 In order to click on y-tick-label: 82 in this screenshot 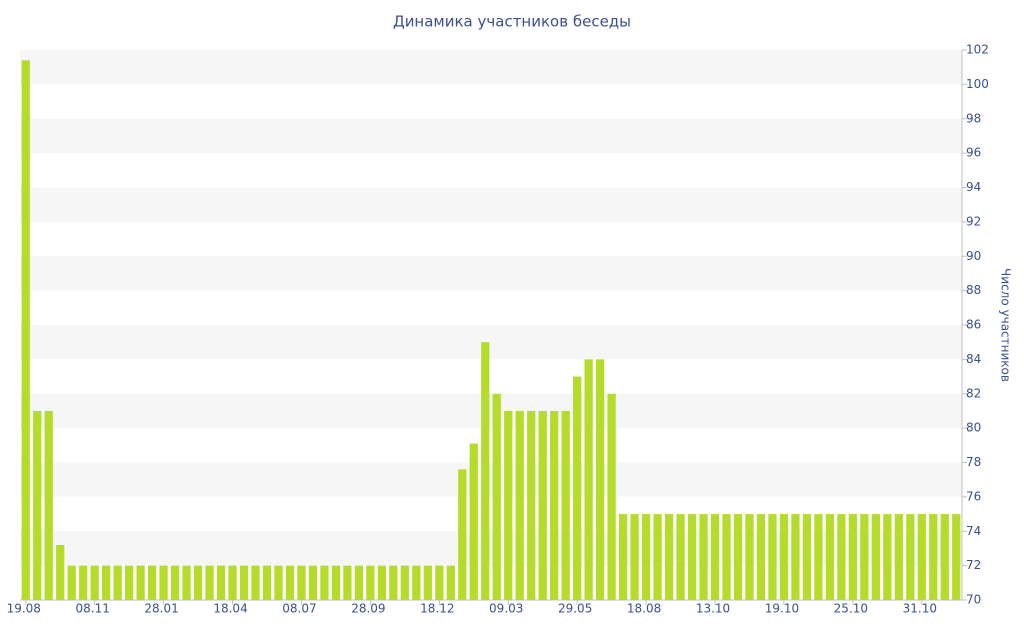, I will do `click(973, 393)`.